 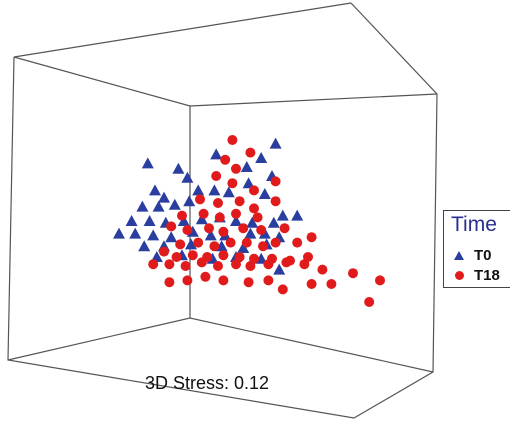 I want to click on cube-top-front-edges, so click(x=225, y=81).